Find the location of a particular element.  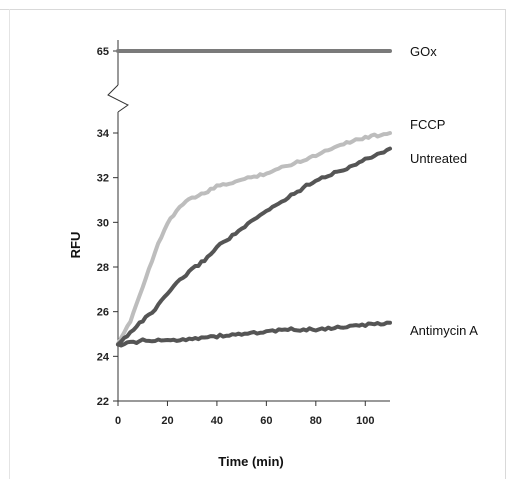

frame-top-border is located at coordinates (252, 9).